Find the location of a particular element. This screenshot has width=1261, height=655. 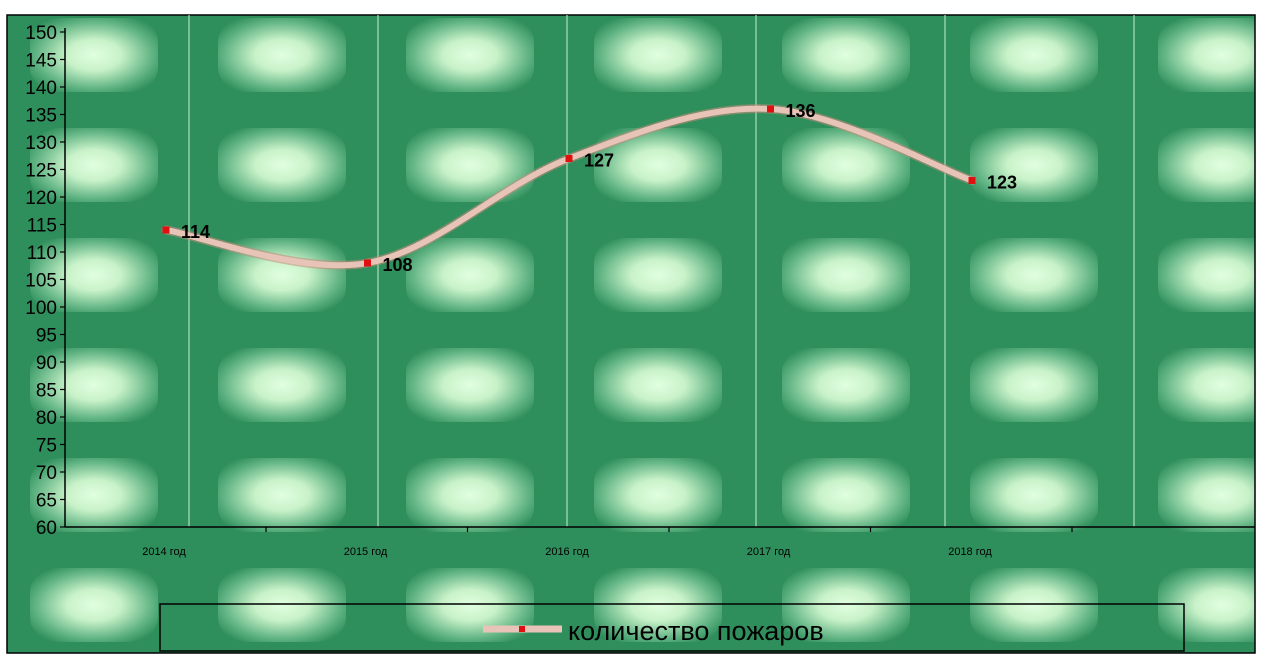

y-tick-label: 80 is located at coordinates (46, 418).